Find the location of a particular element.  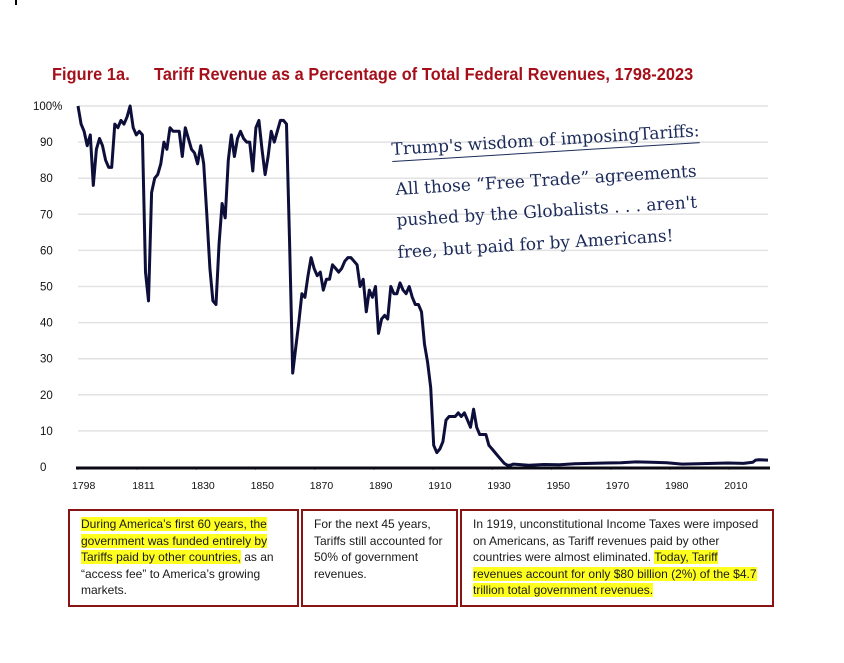

y-tick-label: 40 is located at coordinates (46, 324).